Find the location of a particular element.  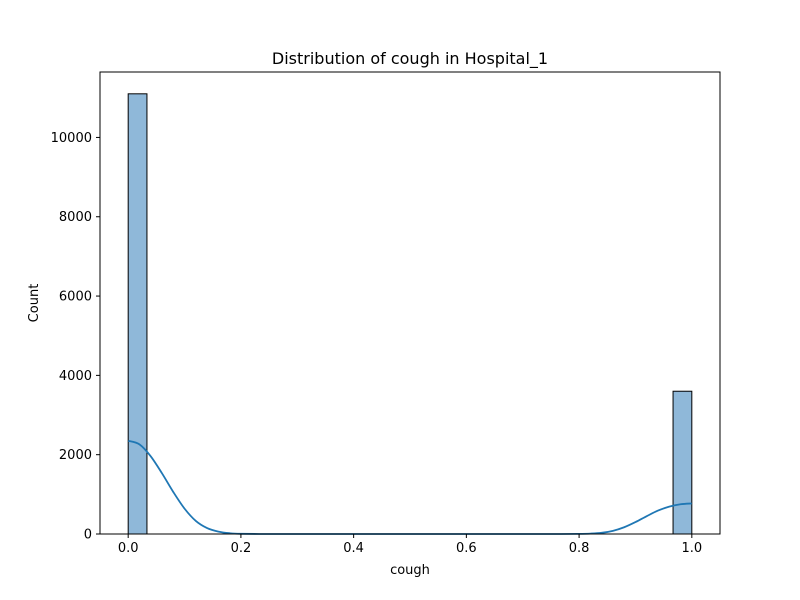

y-tick-label: 8000 is located at coordinates (75, 217).